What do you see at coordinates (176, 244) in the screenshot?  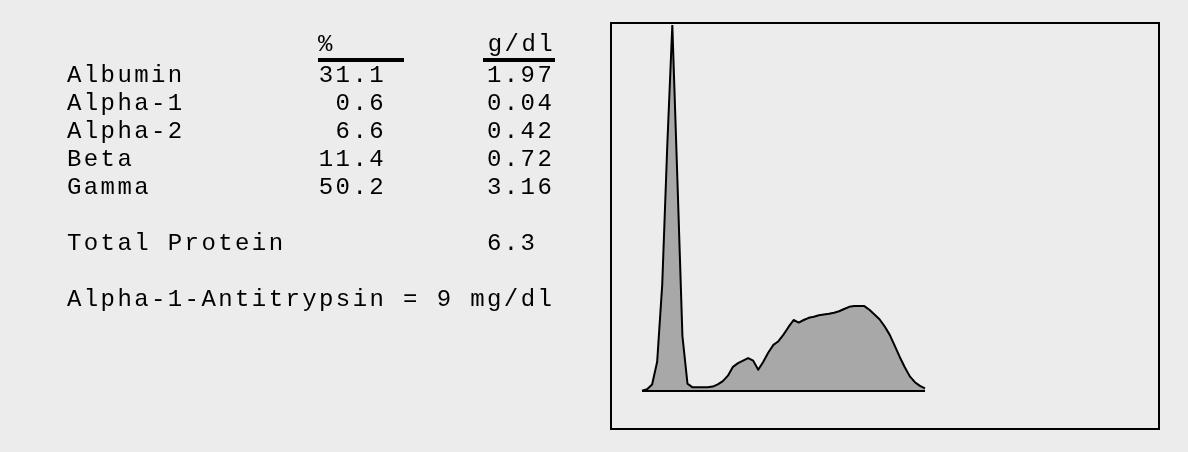 I see `category-label: Total Protein` at bounding box center [176, 244].